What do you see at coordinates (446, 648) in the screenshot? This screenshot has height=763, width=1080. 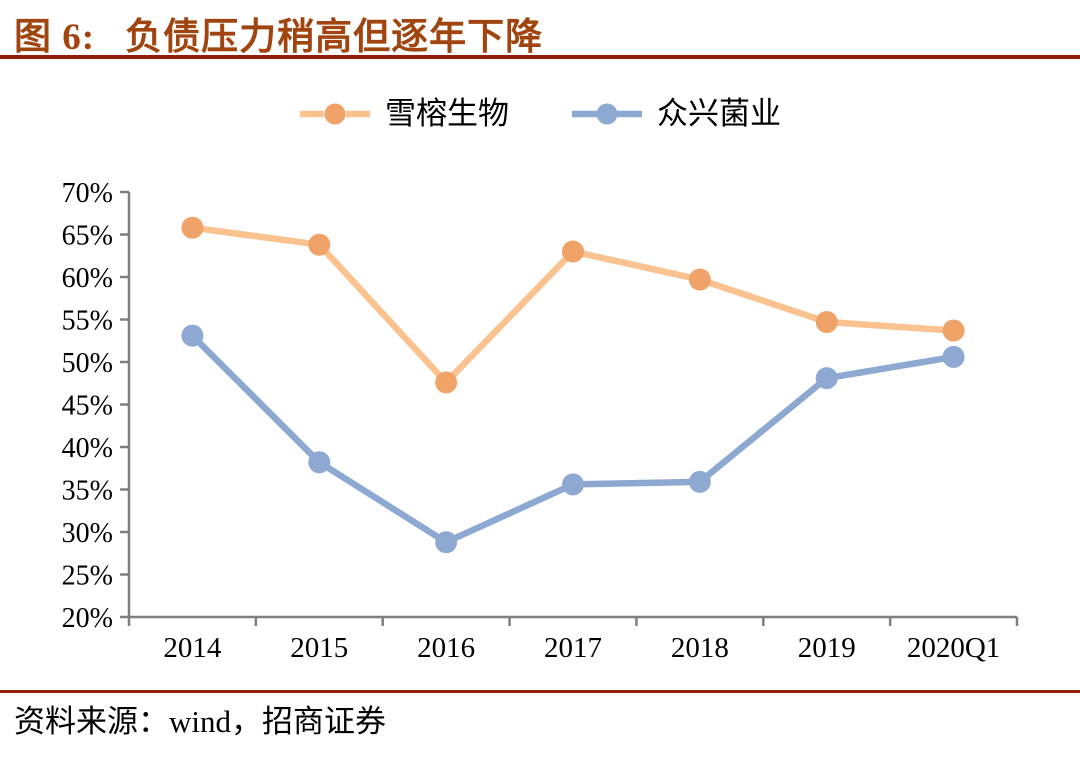 I see `x-tick-label: 2016` at bounding box center [446, 648].